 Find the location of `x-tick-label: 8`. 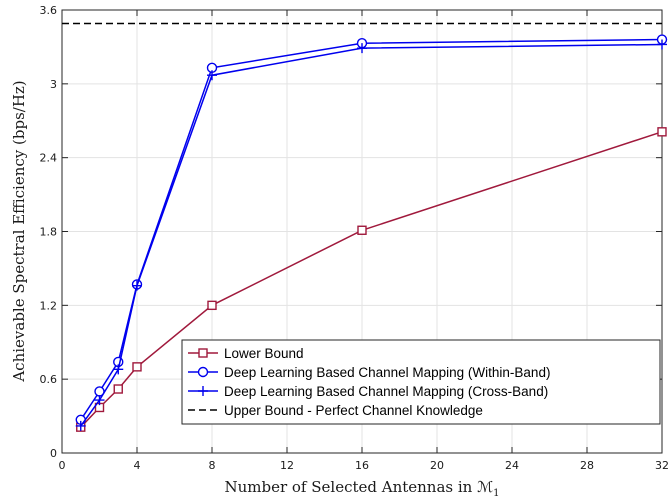

x-tick-label: 8 is located at coordinates (212, 465).